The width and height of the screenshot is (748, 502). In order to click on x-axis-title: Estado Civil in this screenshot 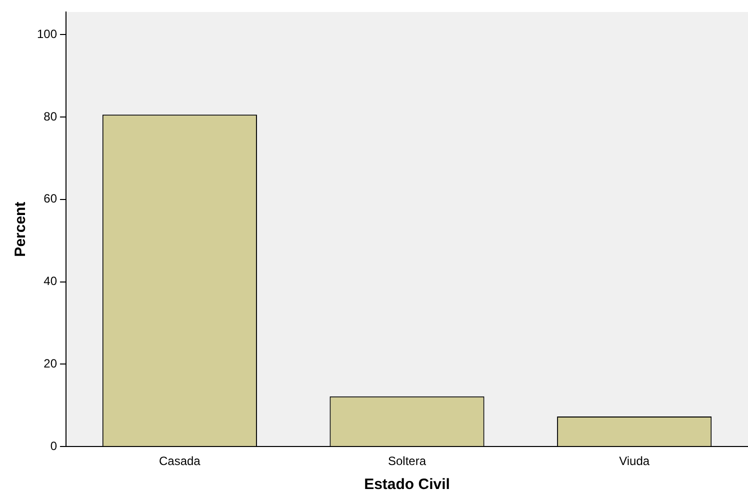, I will do `click(407, 485)`.